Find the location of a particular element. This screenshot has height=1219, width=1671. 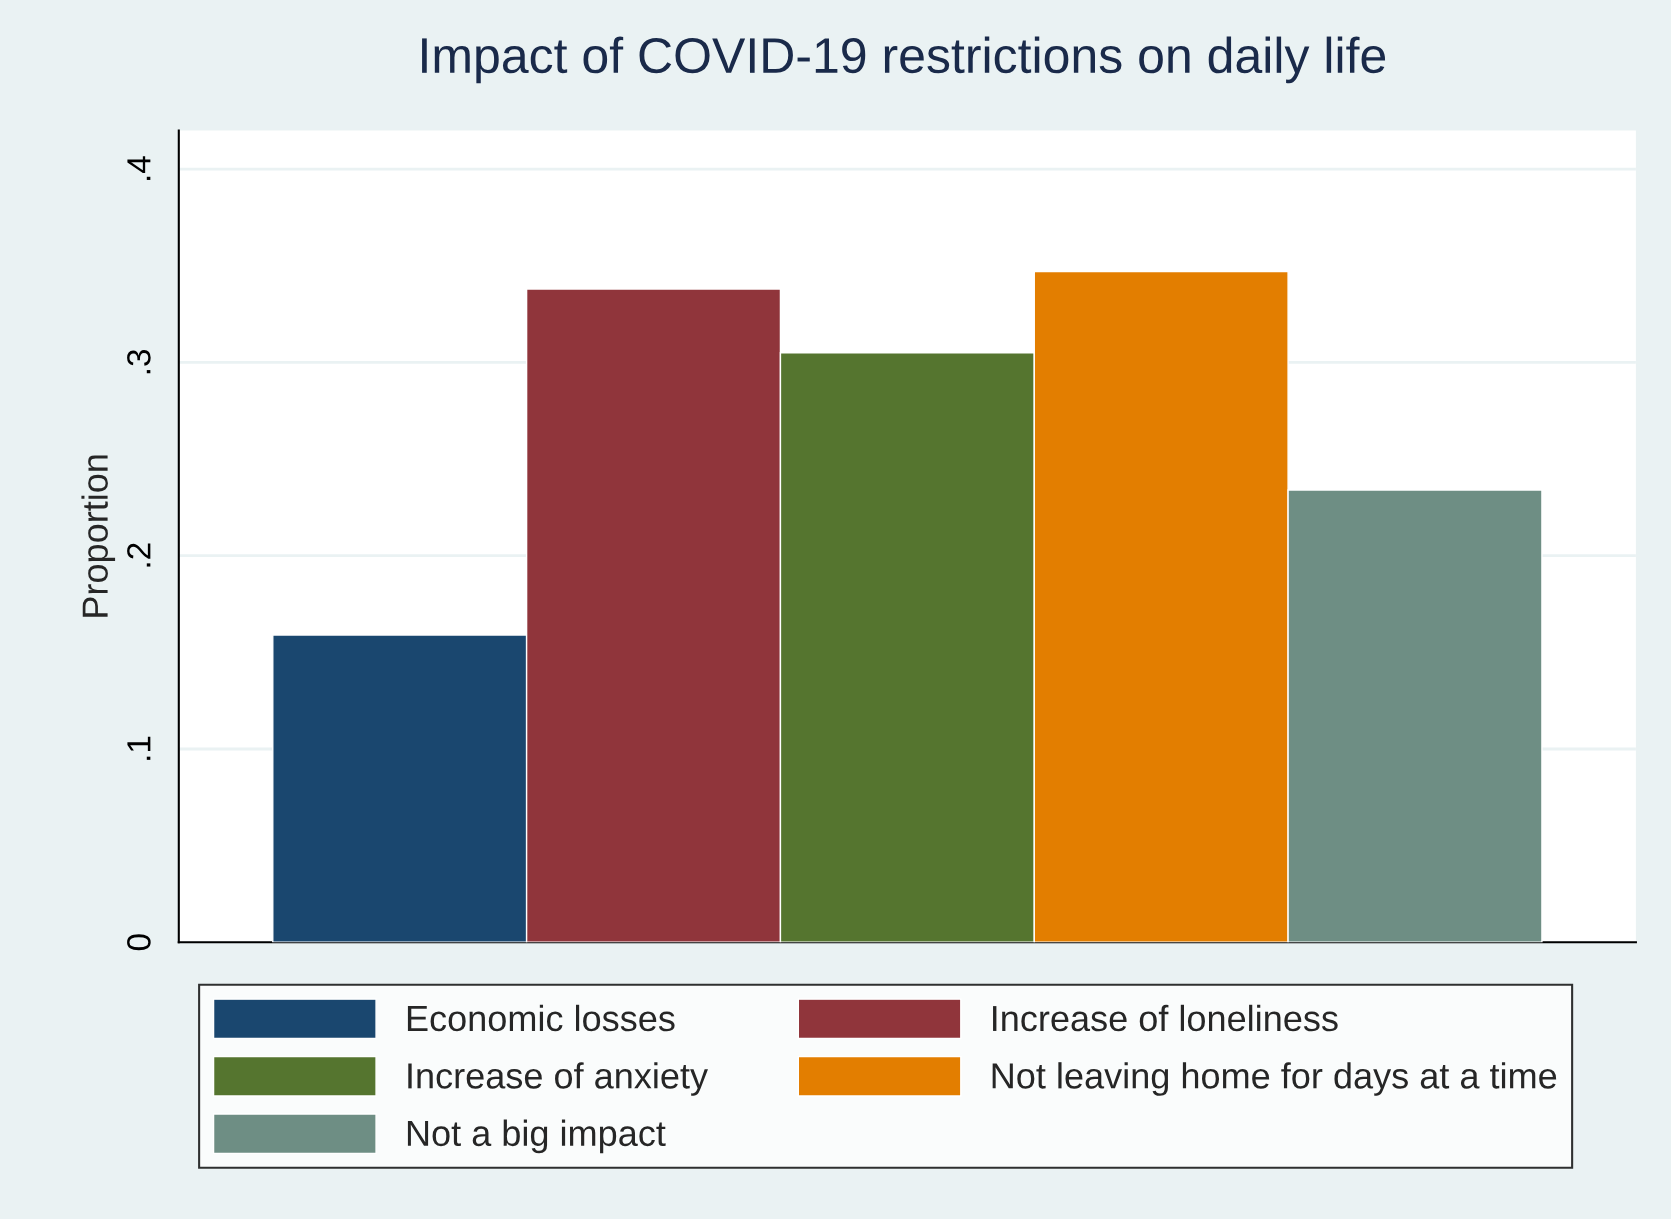

y-tick-label: 0 is located at coordinates (139, 942).